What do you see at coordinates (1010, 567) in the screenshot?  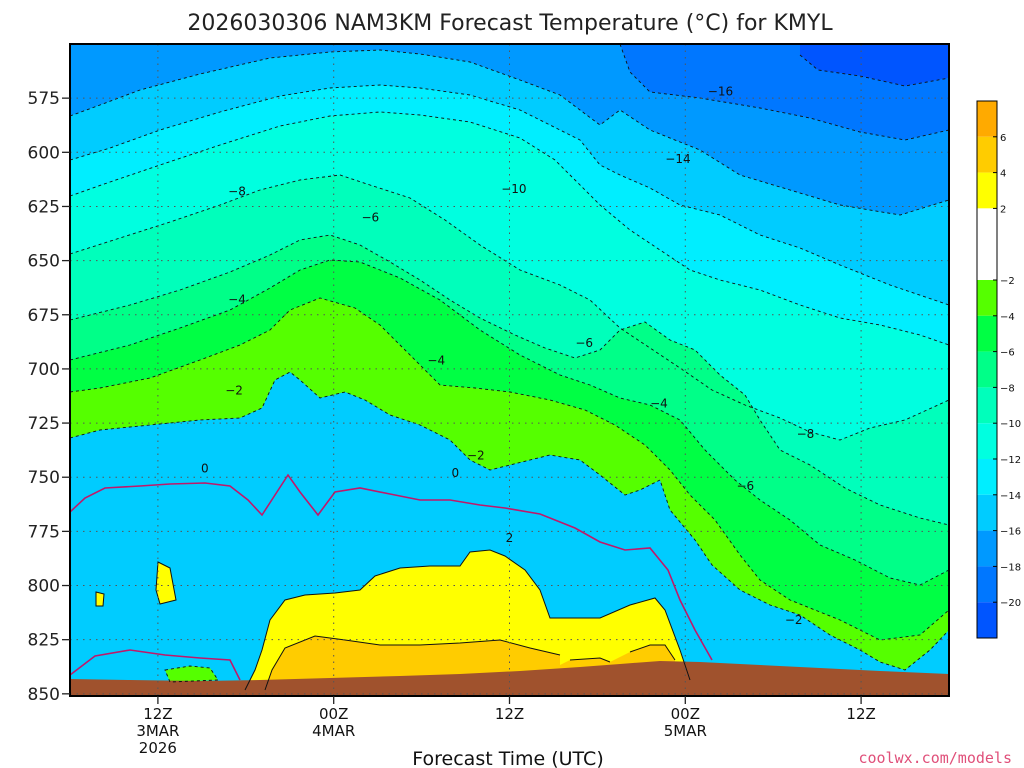 I see `colorbar-label: −18` at bounding box center [1010, 567].